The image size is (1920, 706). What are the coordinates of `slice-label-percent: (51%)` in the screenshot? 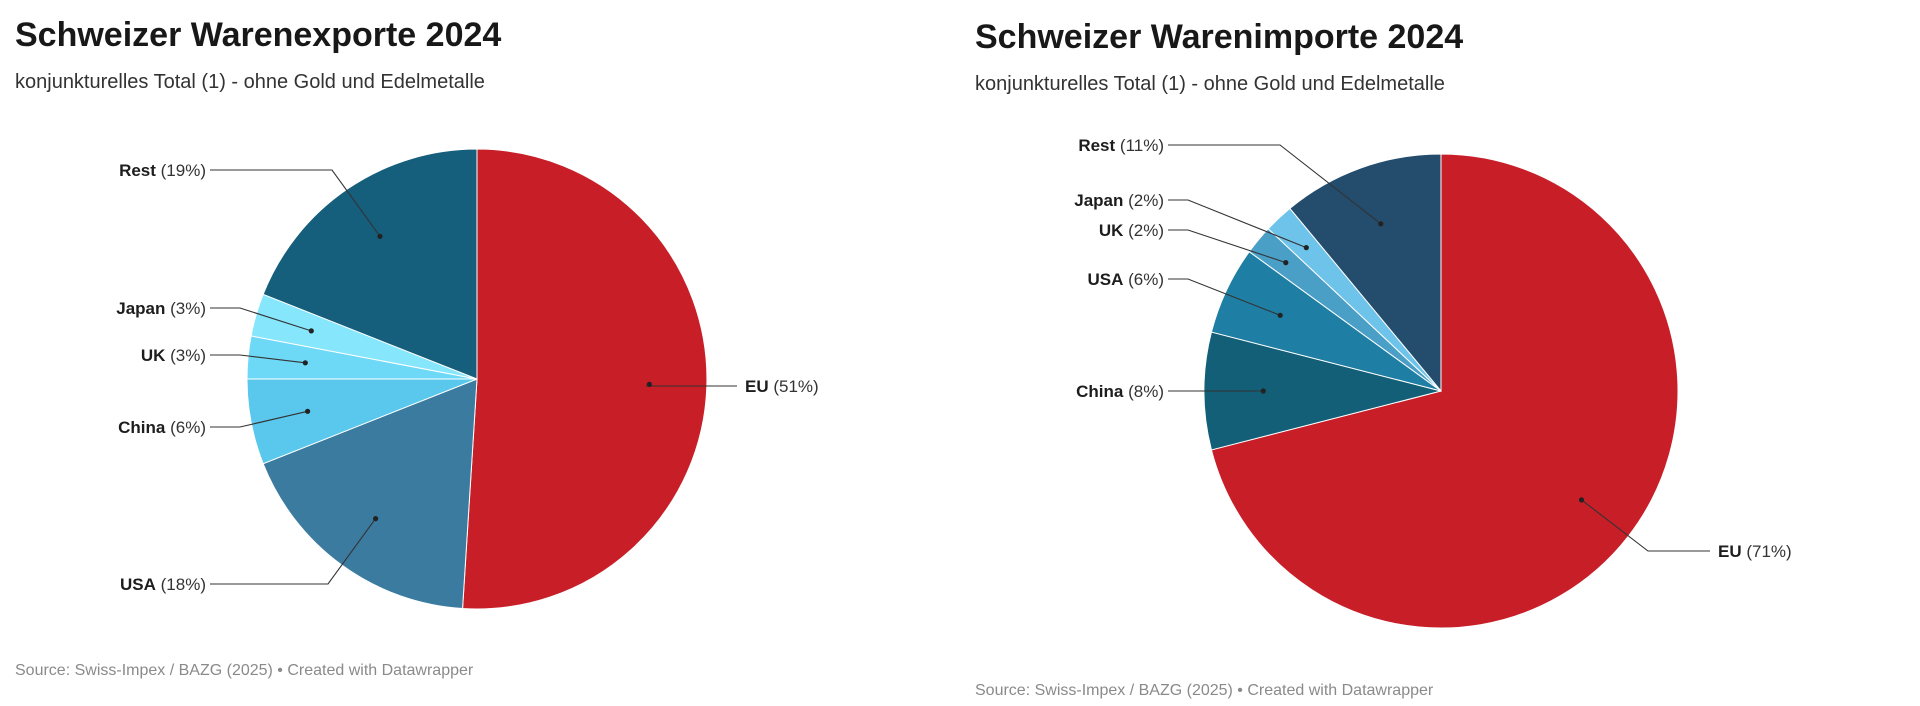 It's located at (794, 386).